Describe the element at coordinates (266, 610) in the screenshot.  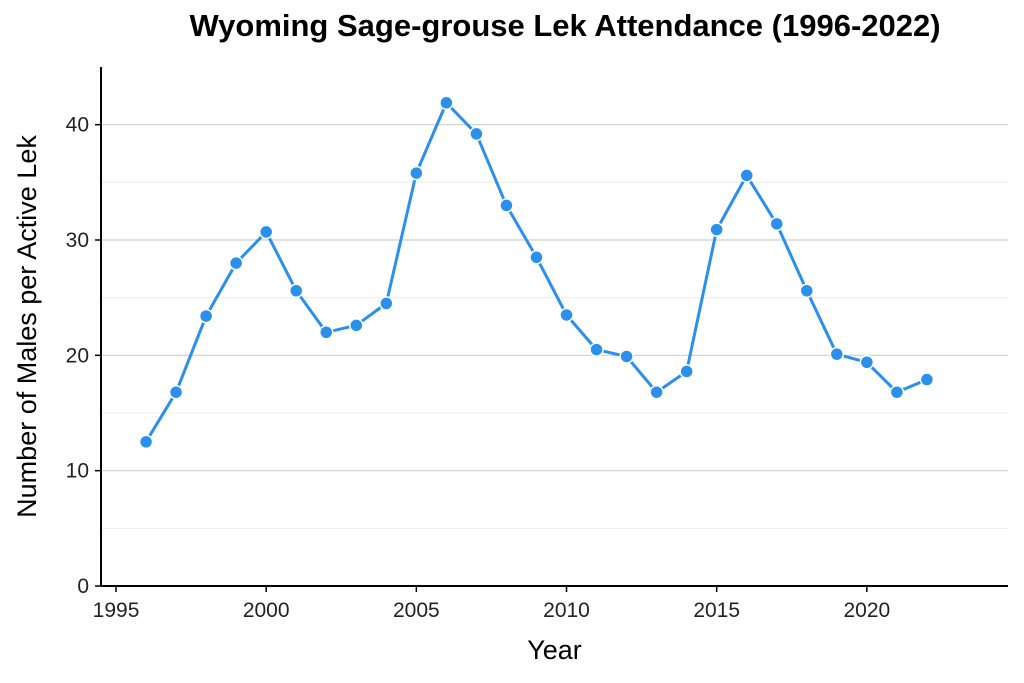
I see `x-tick-label: 2000` at that location.